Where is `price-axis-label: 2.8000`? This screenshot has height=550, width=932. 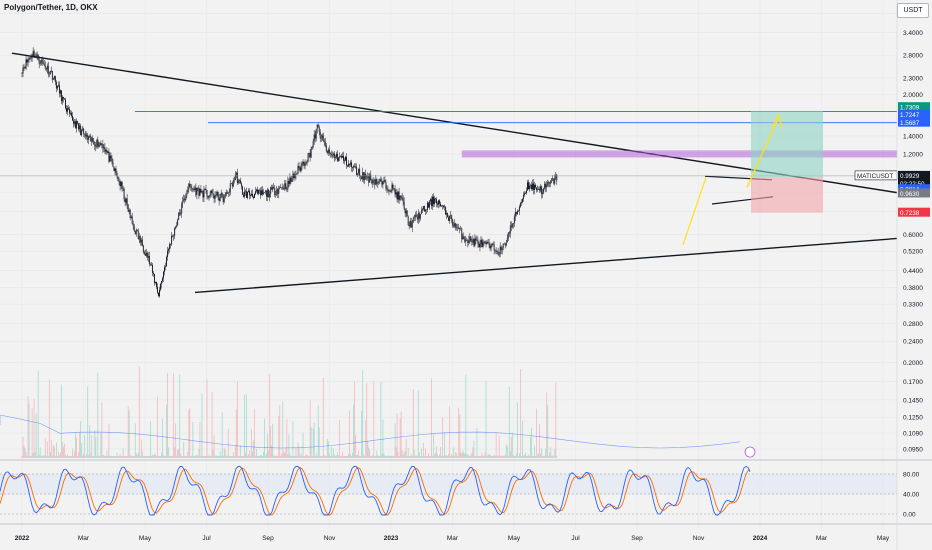 price-axis-label: 2.8000 is located at coordinates (913, 56).